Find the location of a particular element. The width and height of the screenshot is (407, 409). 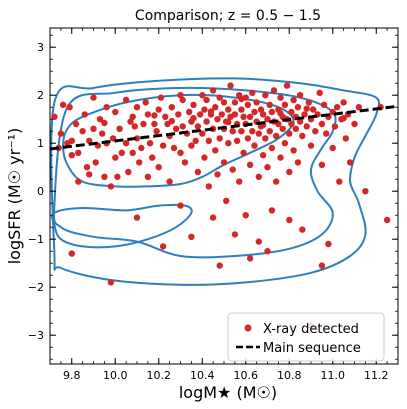

legend-box is located at coordinates (306, 337).